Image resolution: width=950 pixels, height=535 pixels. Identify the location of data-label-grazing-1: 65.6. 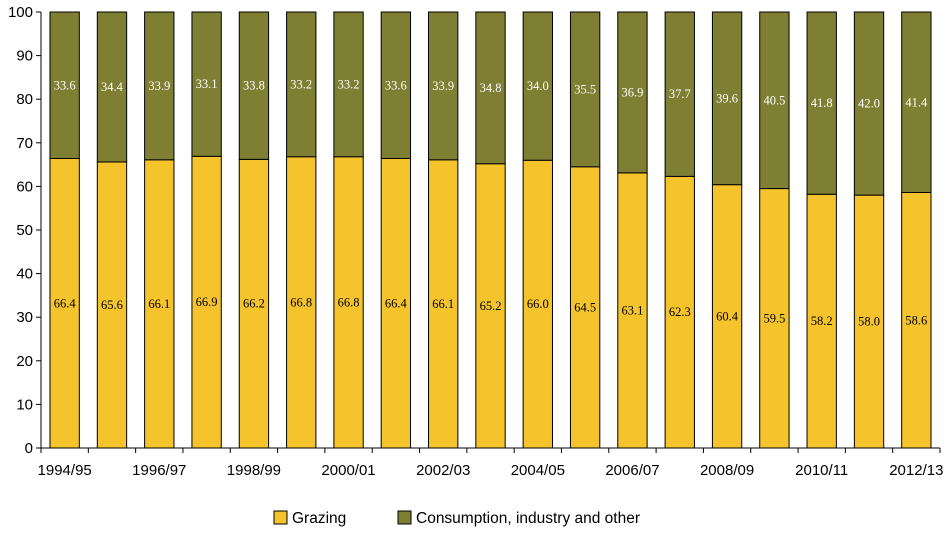
(112, 305).